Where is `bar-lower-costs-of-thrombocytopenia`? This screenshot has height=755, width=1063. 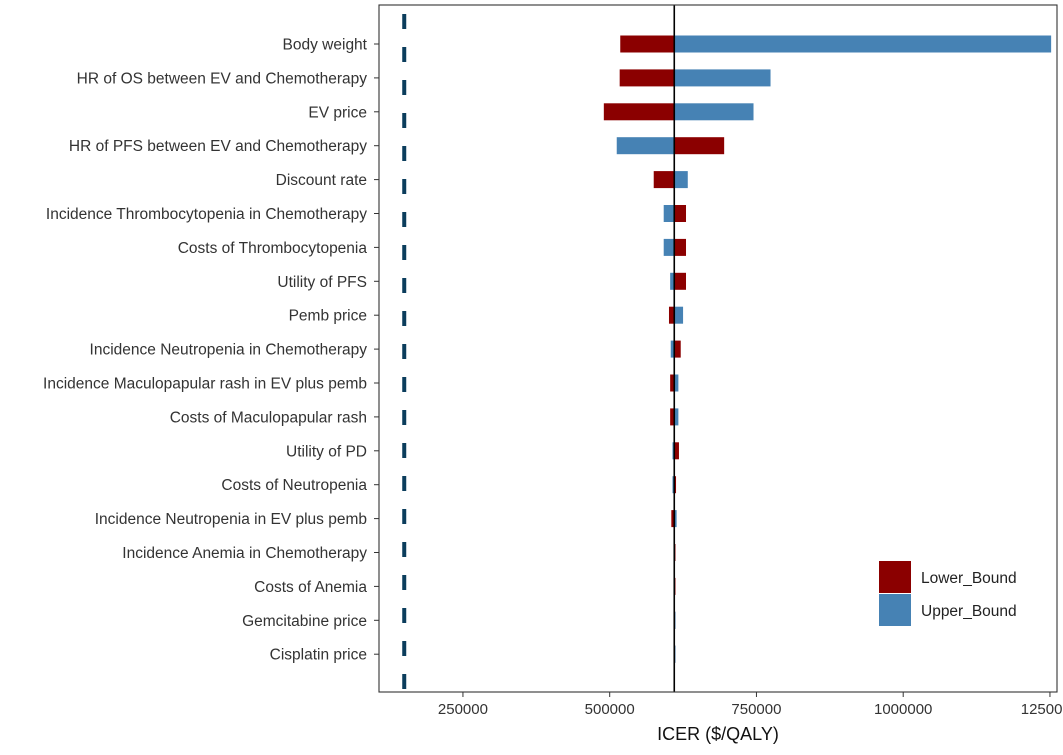 bar-lower-costs-of-thrombocytopenia is located at coordinates (680, 247).